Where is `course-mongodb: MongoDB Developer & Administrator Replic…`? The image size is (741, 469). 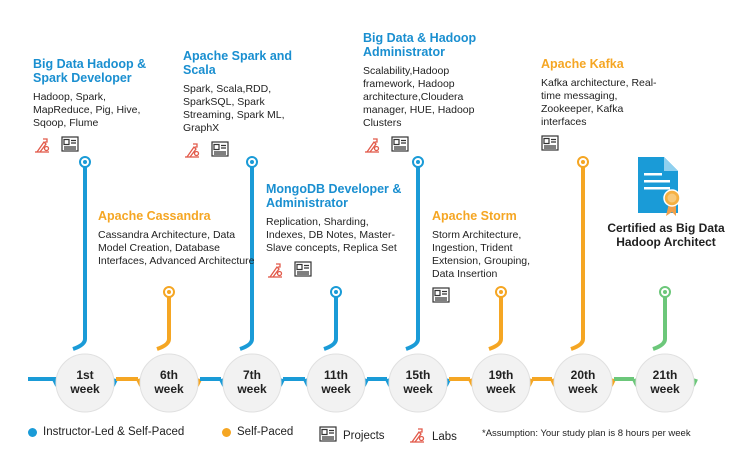 course-mongodb: MongoDB Developer & Administrator Replic… is located at coordinates (338, 233).